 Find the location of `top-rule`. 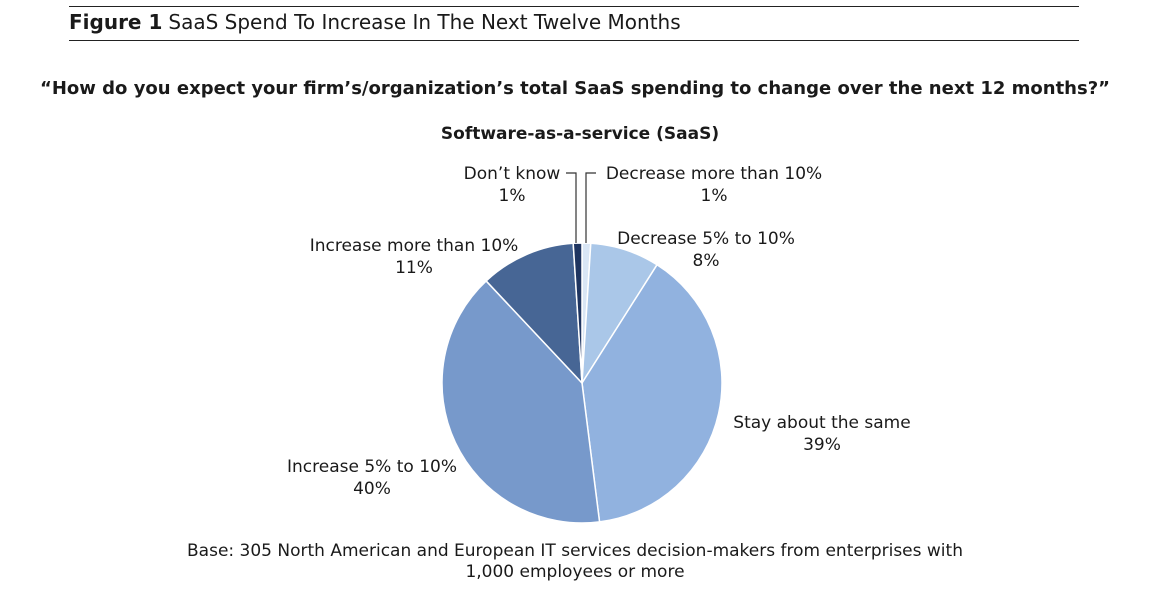

top-rule is located at coordinates (574, 6).